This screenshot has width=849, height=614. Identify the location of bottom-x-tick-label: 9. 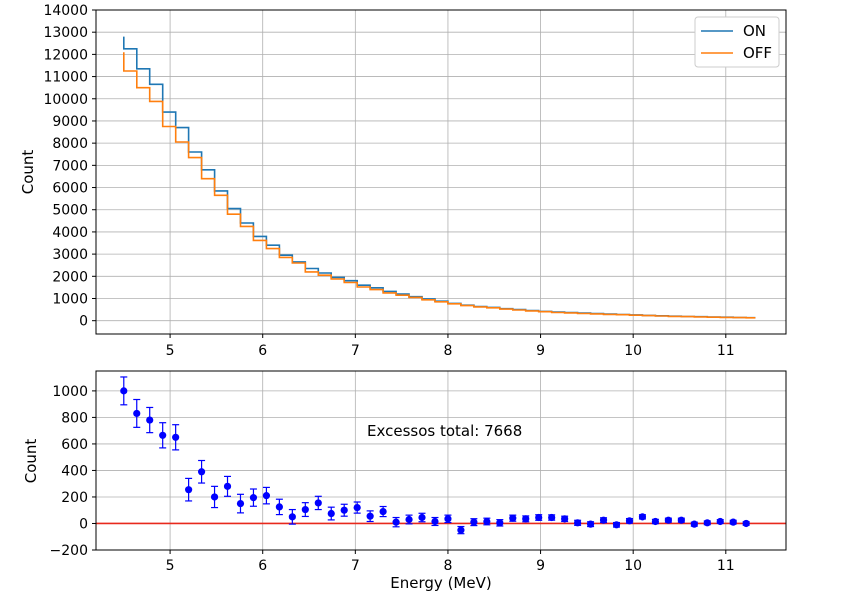
(540, 566).